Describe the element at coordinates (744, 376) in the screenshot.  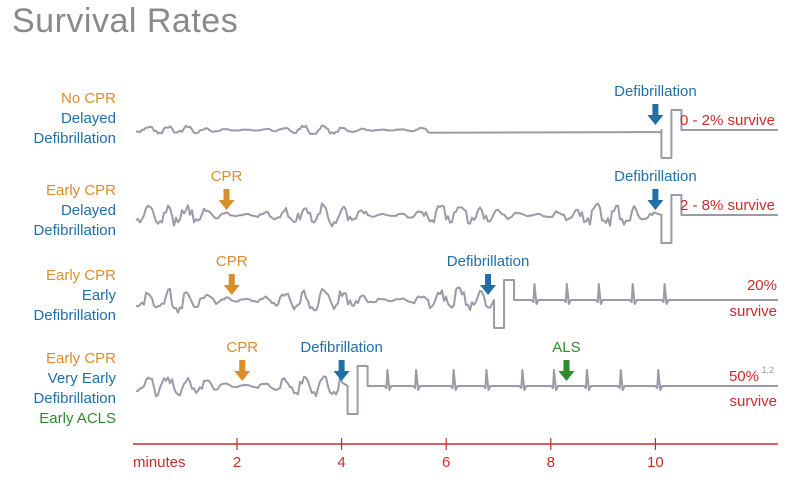
I see `outcome-text: 50%` at that location.